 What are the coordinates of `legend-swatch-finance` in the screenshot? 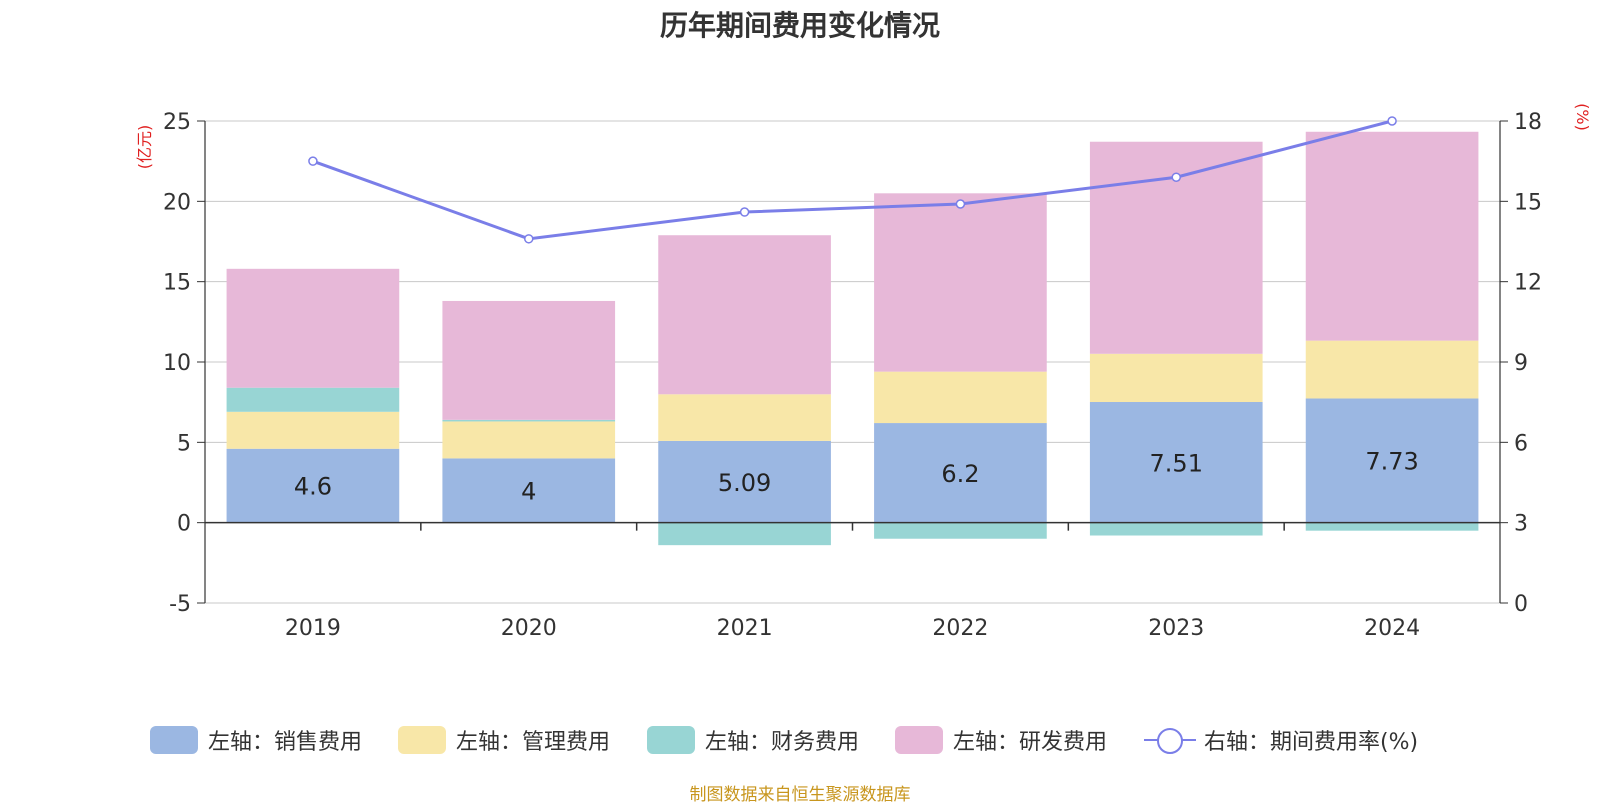 It's located at (671, 740).